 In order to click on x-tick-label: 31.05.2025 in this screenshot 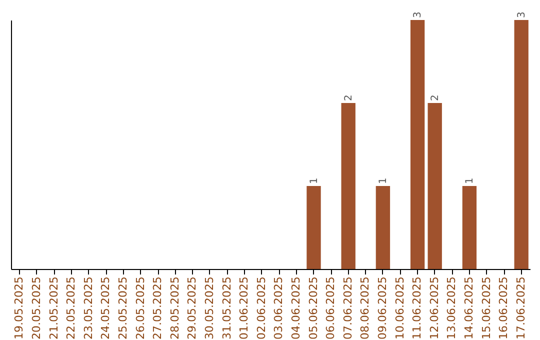, I will do `click(227, 308)`.